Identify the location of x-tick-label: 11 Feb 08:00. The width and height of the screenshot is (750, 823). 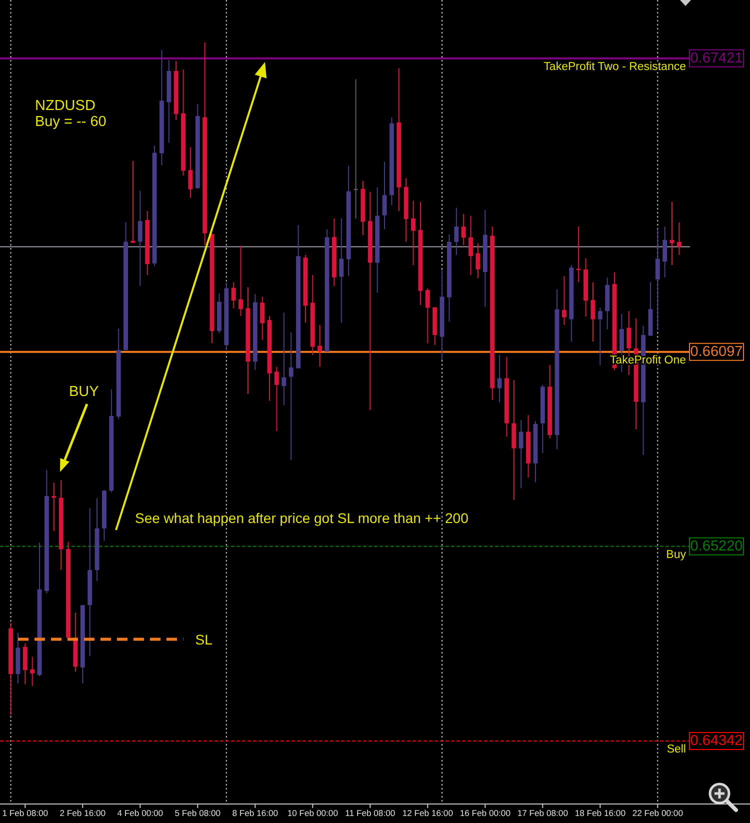
(370, 813).